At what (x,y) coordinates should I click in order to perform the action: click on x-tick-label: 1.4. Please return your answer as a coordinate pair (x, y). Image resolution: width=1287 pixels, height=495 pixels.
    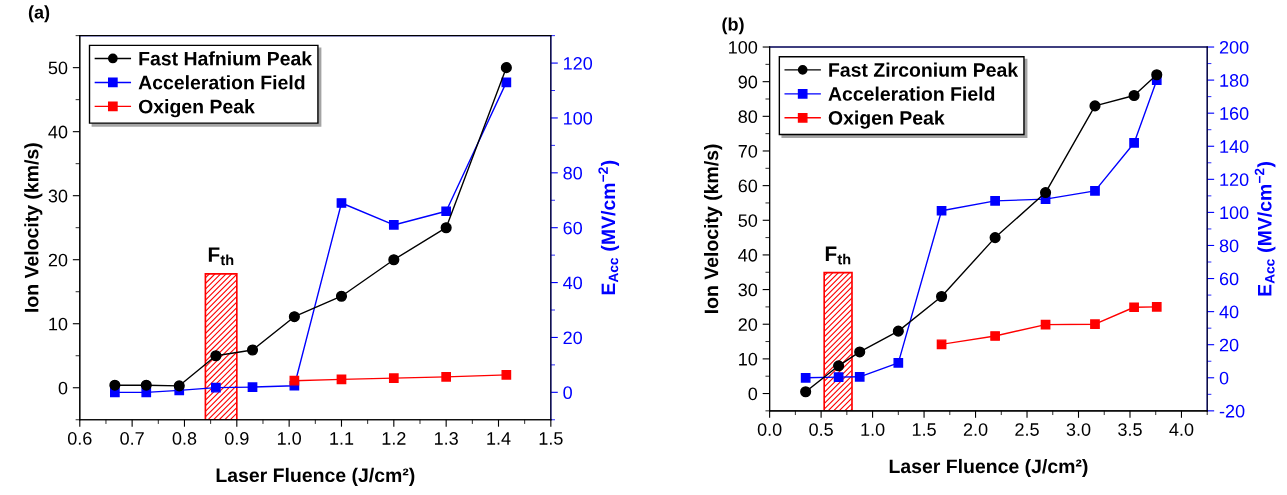
    Looking at the image, I should click on (499, 438).